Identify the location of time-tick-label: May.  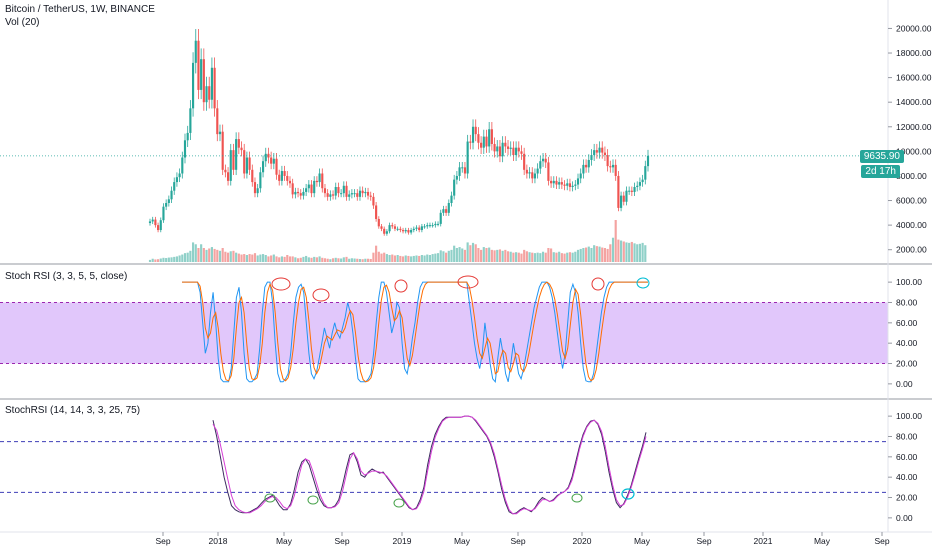
(462, 541).